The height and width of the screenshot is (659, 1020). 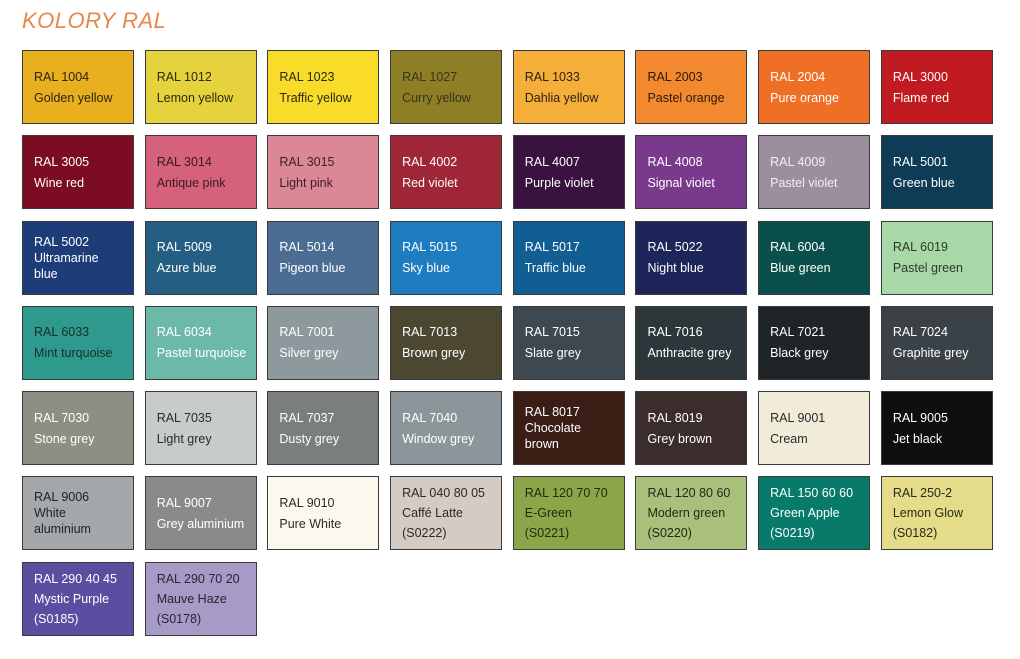 I want to click on swatch-code: RAL 5002, so click(x=62, y=241).